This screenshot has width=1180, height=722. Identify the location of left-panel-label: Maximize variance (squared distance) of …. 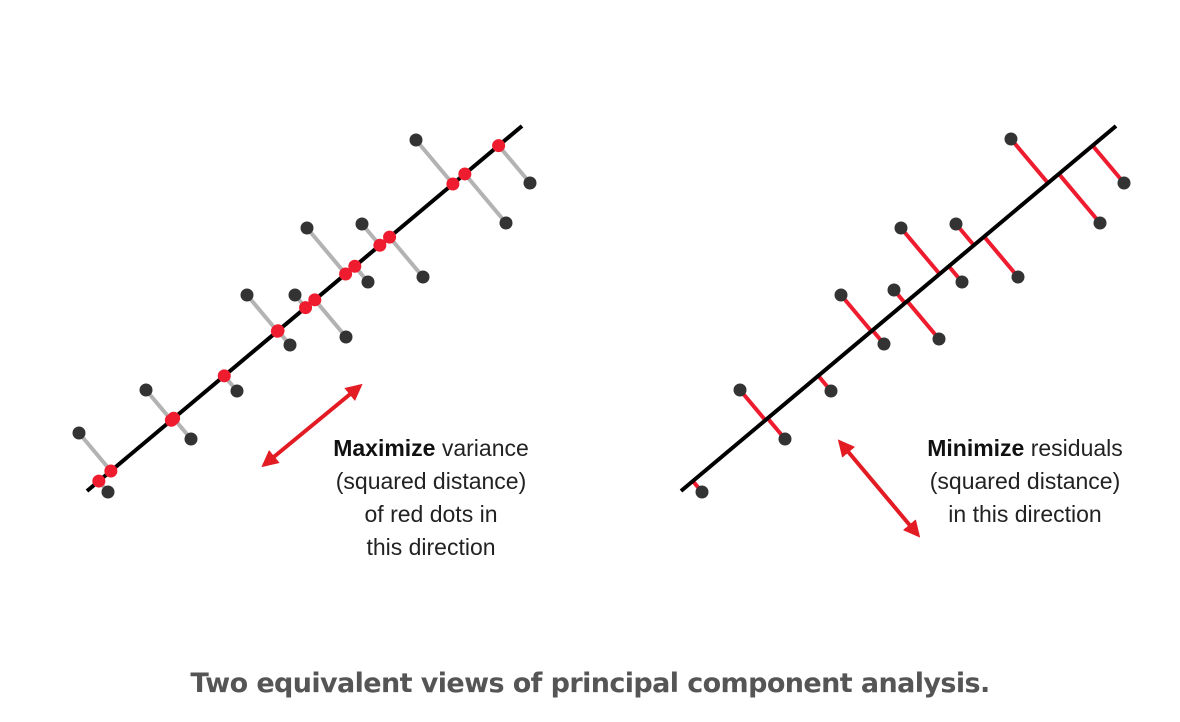
(431, 498).